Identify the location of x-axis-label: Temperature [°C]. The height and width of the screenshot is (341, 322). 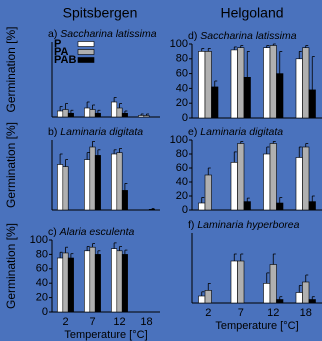
(256, 326).